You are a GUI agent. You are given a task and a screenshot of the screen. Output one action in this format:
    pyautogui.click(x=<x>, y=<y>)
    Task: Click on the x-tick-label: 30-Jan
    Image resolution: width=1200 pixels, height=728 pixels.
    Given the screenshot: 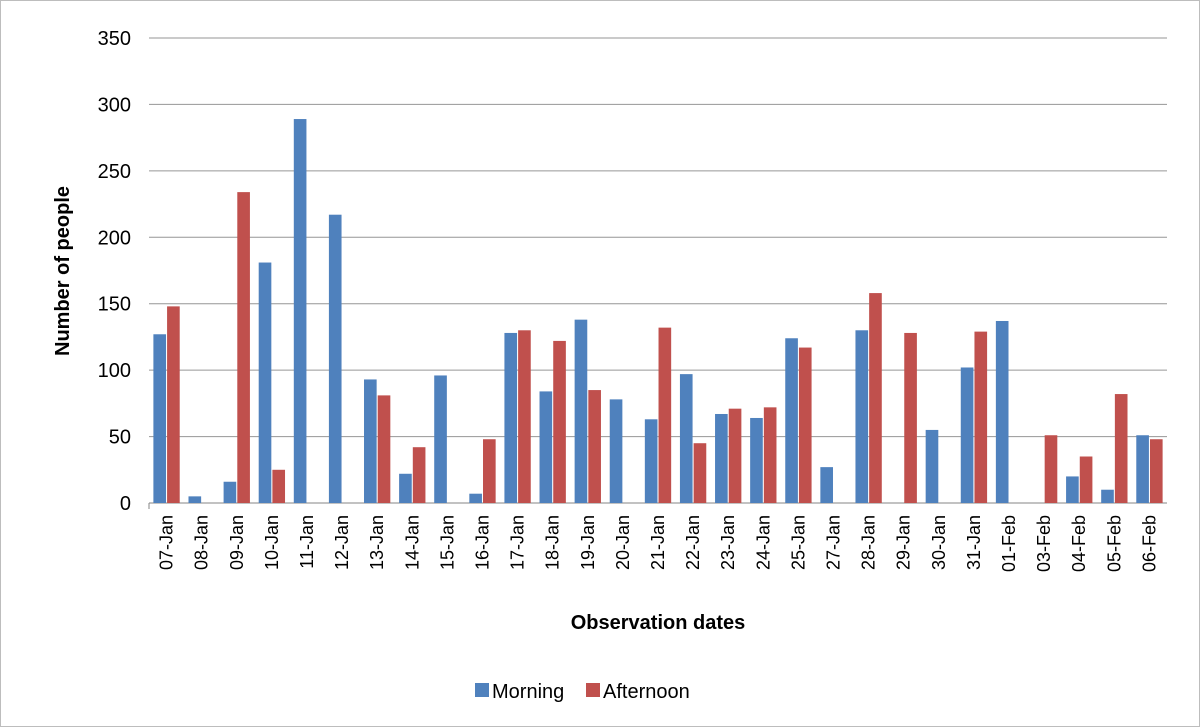 What is the action you would take?
    pyautogui.click(x=939, y=542)
    